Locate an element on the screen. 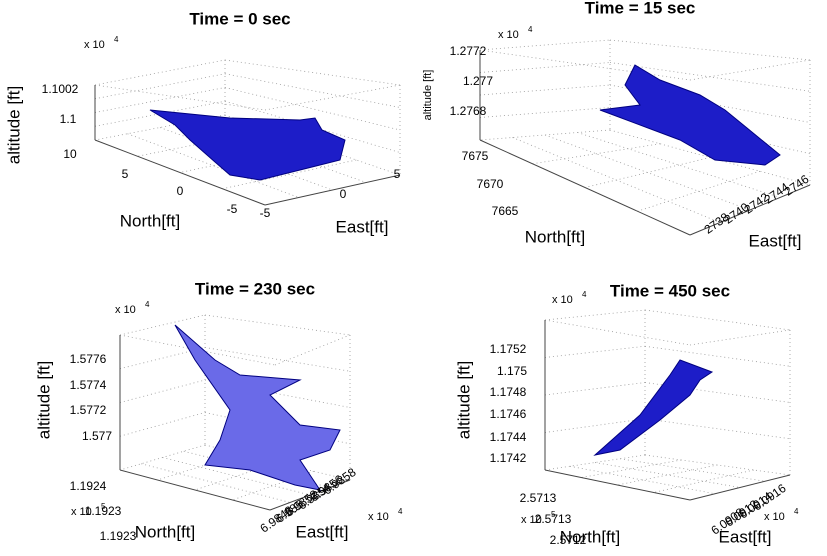 The image size is (827, 556). x-tick-label: 10 is located at coordinates (70, 154).